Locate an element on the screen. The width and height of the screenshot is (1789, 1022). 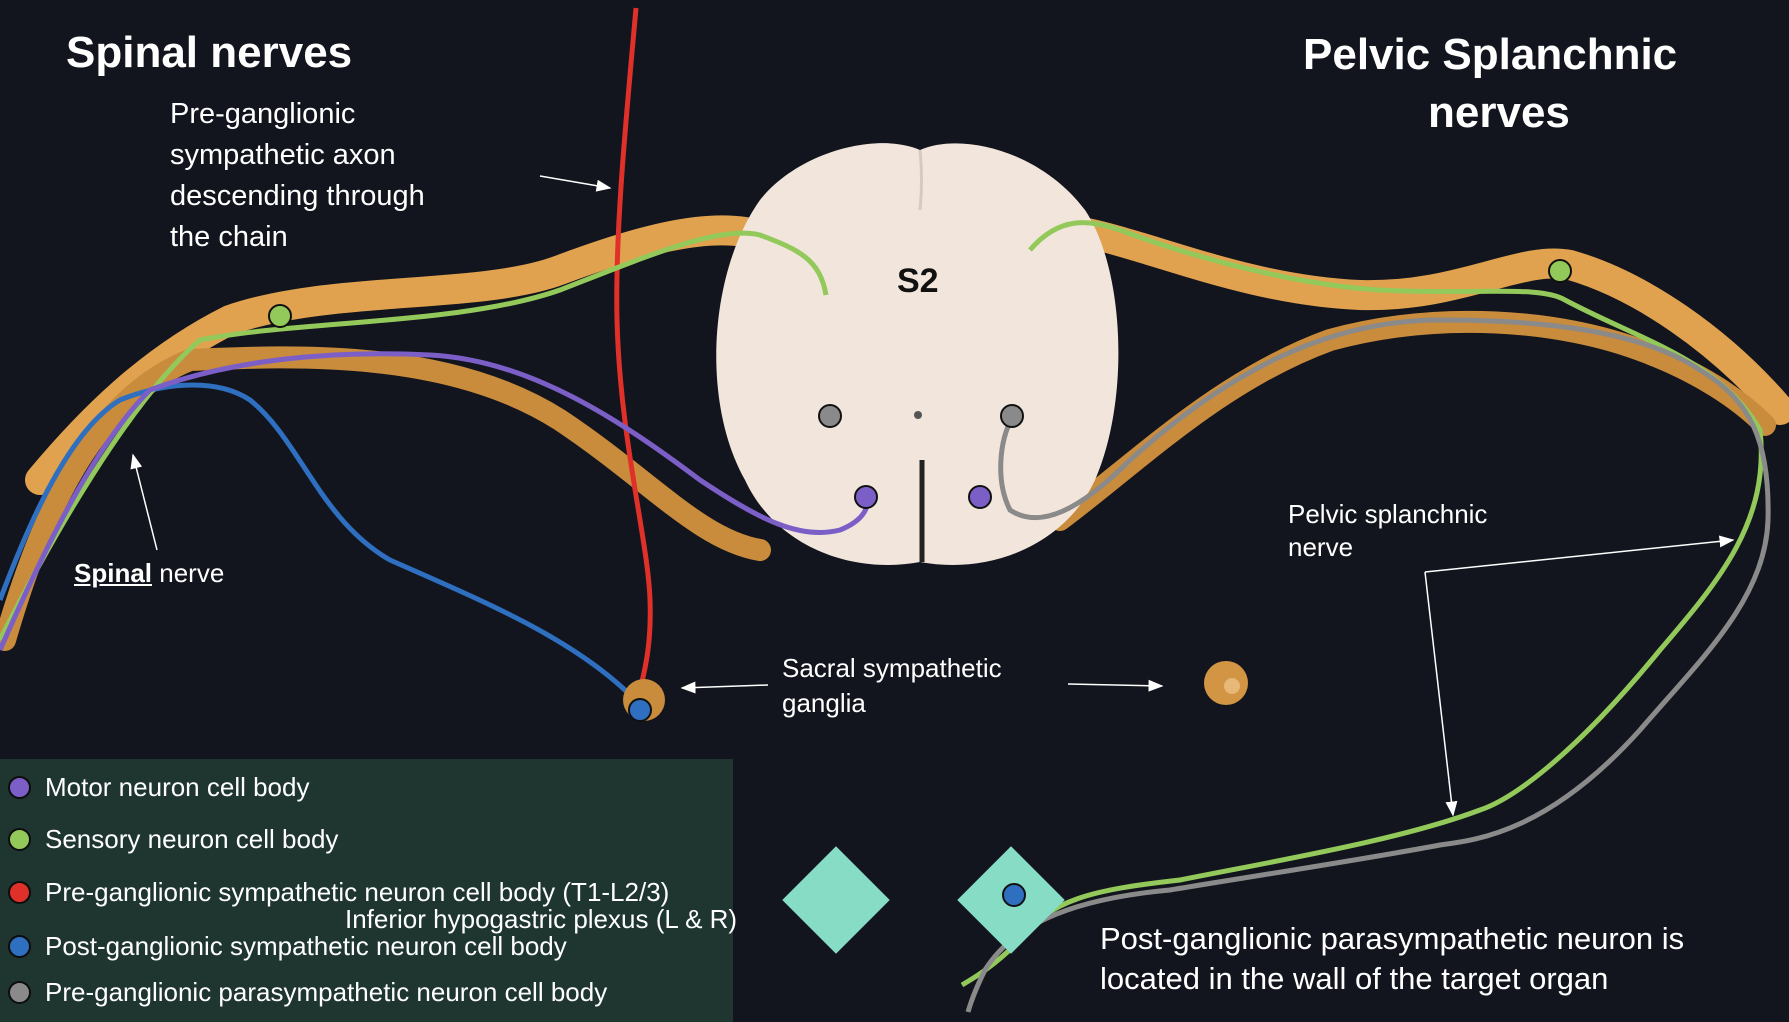
sensory-swatch is located at coordinates (19, 839).